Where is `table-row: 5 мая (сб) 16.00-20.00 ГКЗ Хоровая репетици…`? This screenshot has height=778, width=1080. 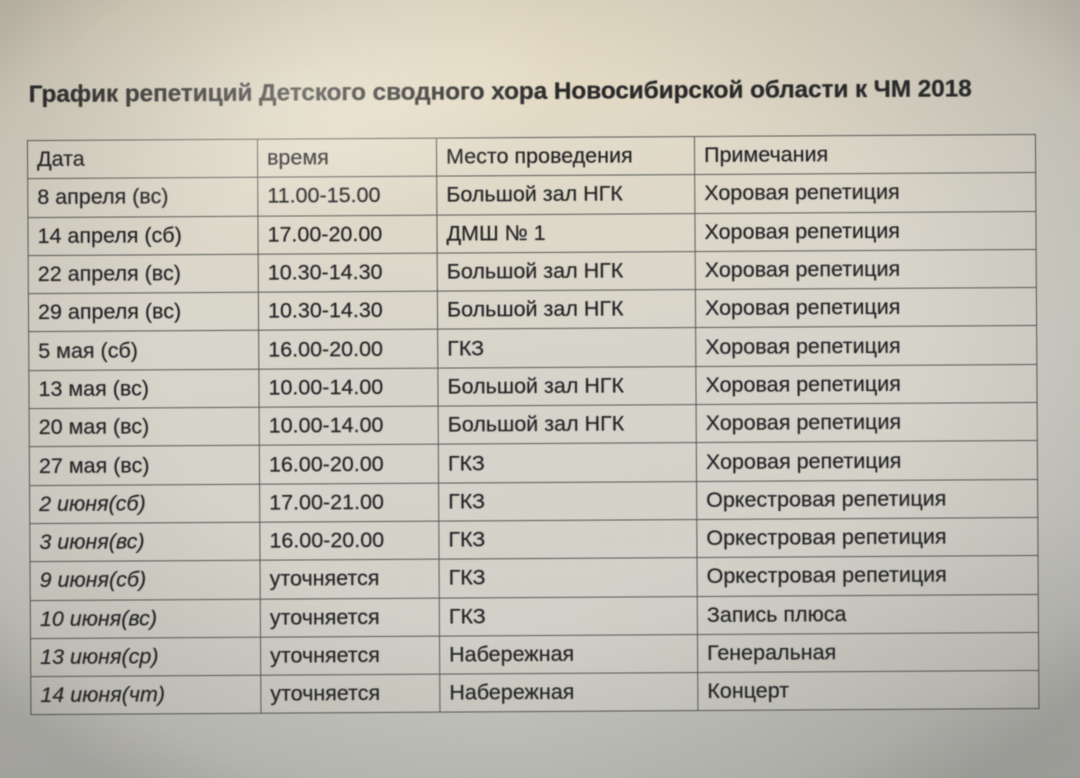
table-row: 5 мая (сб) 16.00-20.00 ГКЗ Хоровая репетици… is located at coordinates (532, 348).